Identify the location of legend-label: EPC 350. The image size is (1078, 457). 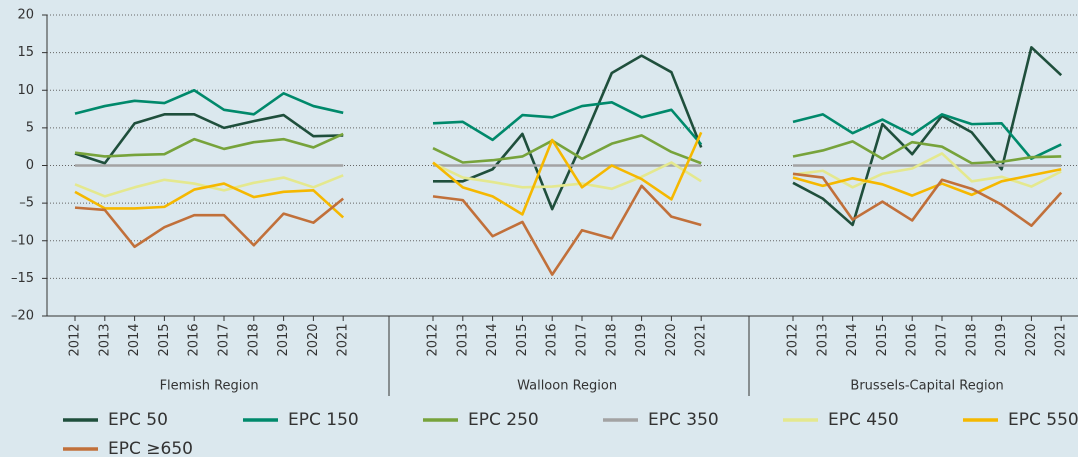
(683, 420).